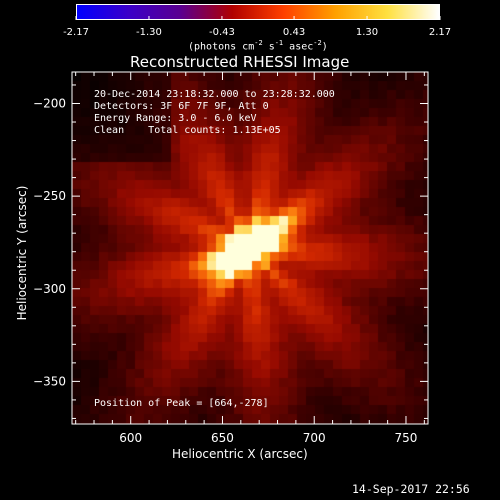 The image size is (500, 500). What do you see at coordinates (181, 403) in the screenshot?
I see `peak-position: Position of Peak = [664,-278]` at bounding box center [181, 403].